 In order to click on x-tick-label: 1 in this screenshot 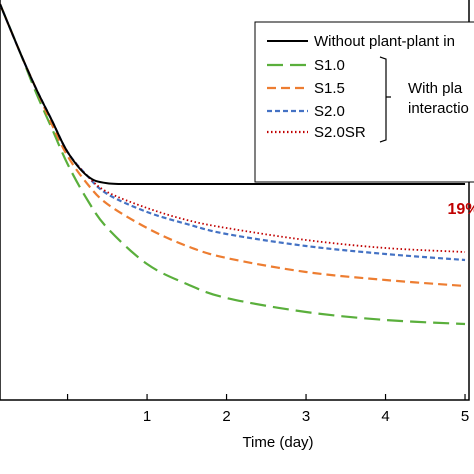, I will do `click(147, 416)`.